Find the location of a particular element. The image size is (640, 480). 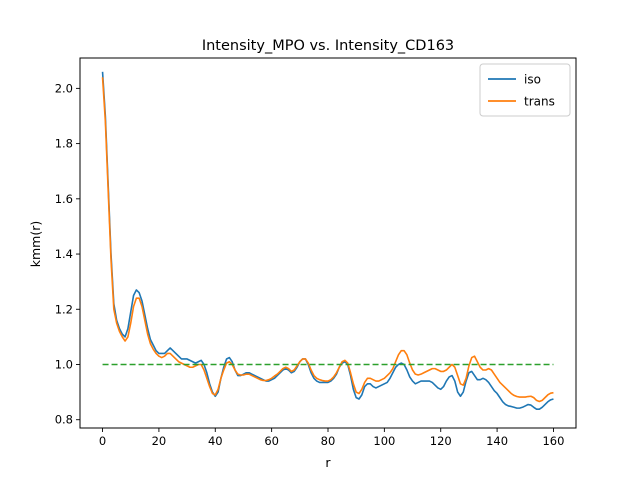

legend-label-trans: trans is located at coordinates (539, 102).